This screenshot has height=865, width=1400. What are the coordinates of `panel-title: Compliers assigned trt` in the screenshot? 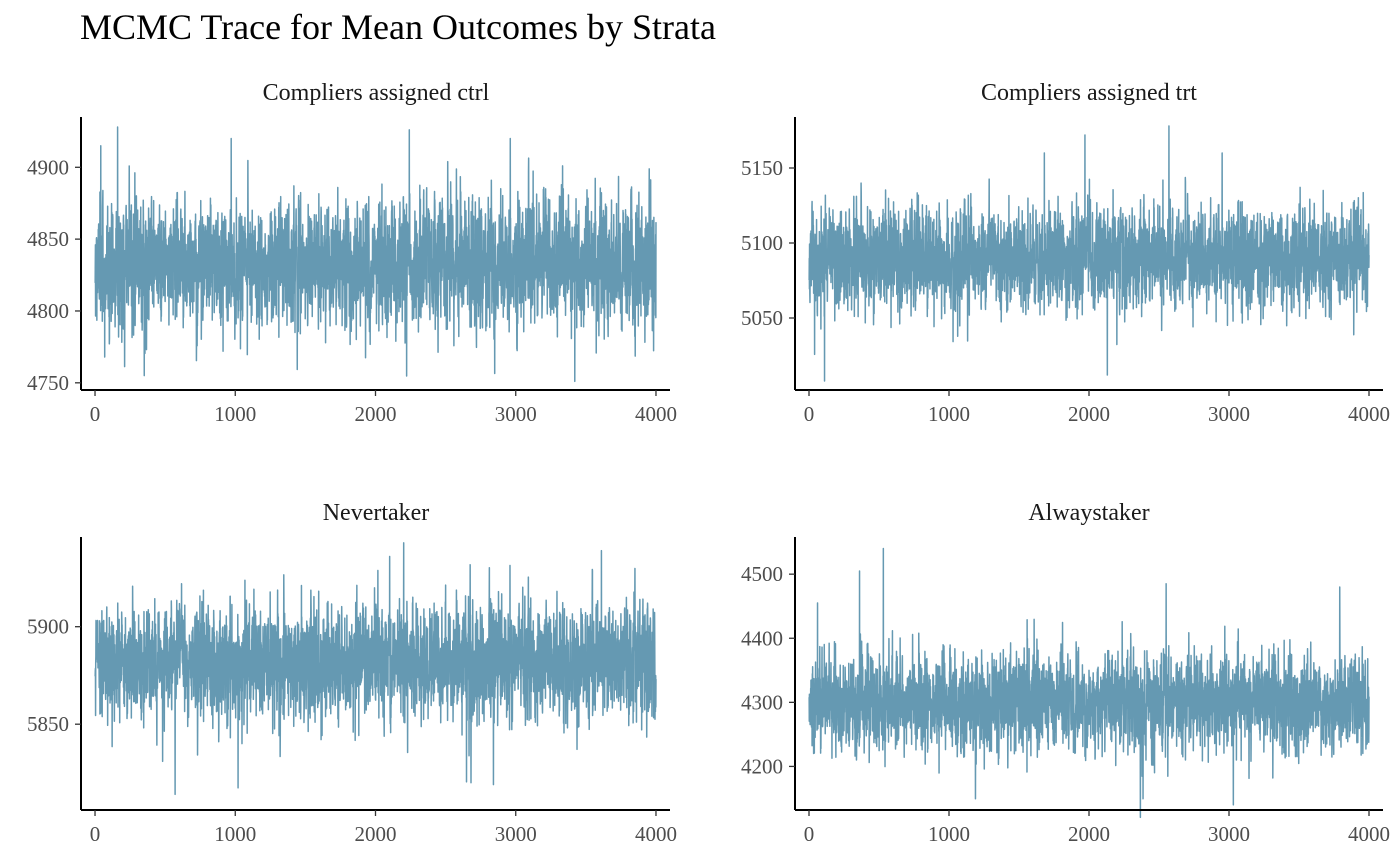 It's located at (1089, 93).